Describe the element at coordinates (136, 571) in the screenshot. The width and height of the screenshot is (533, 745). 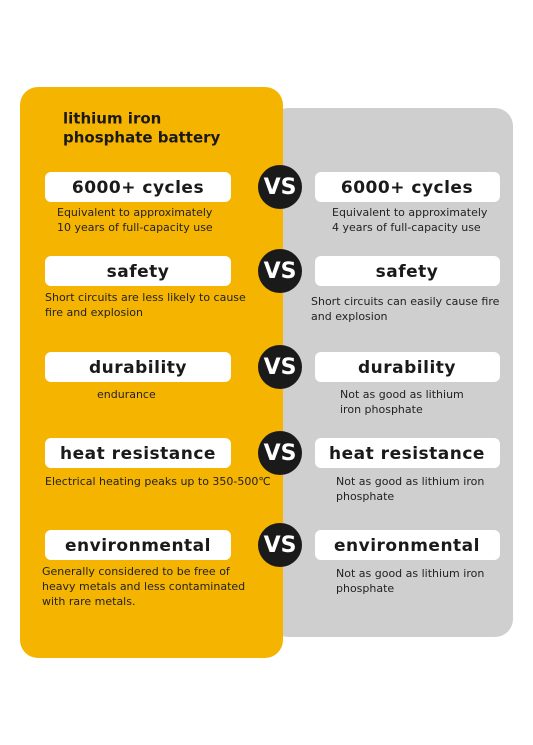
I see `left-description: Generally considered to be free of` at that location.